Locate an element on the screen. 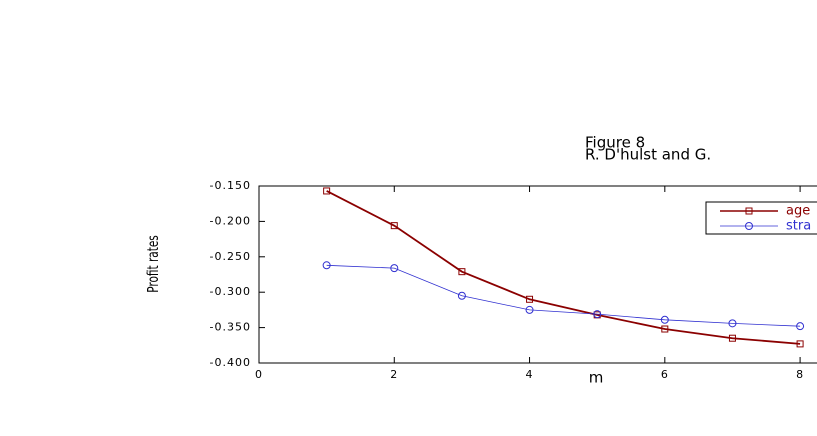  y-tick-label: -0.300 is located at coordinates (230, 291).